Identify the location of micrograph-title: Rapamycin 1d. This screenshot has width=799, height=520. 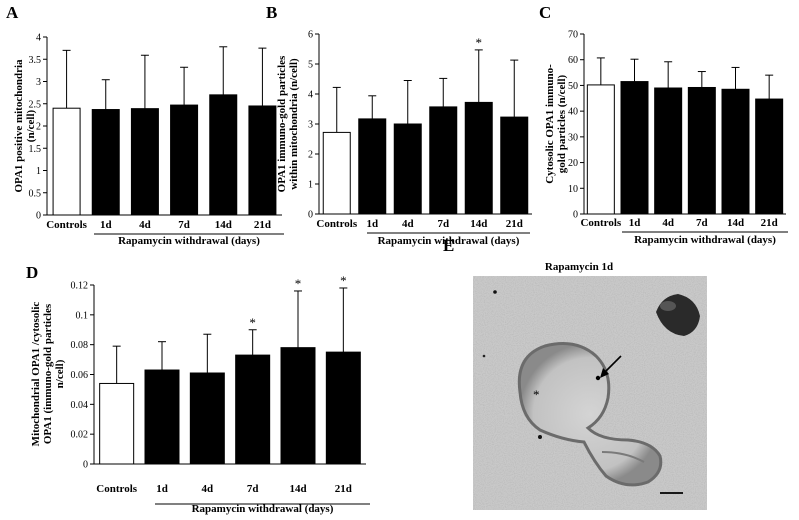
(579, 267).